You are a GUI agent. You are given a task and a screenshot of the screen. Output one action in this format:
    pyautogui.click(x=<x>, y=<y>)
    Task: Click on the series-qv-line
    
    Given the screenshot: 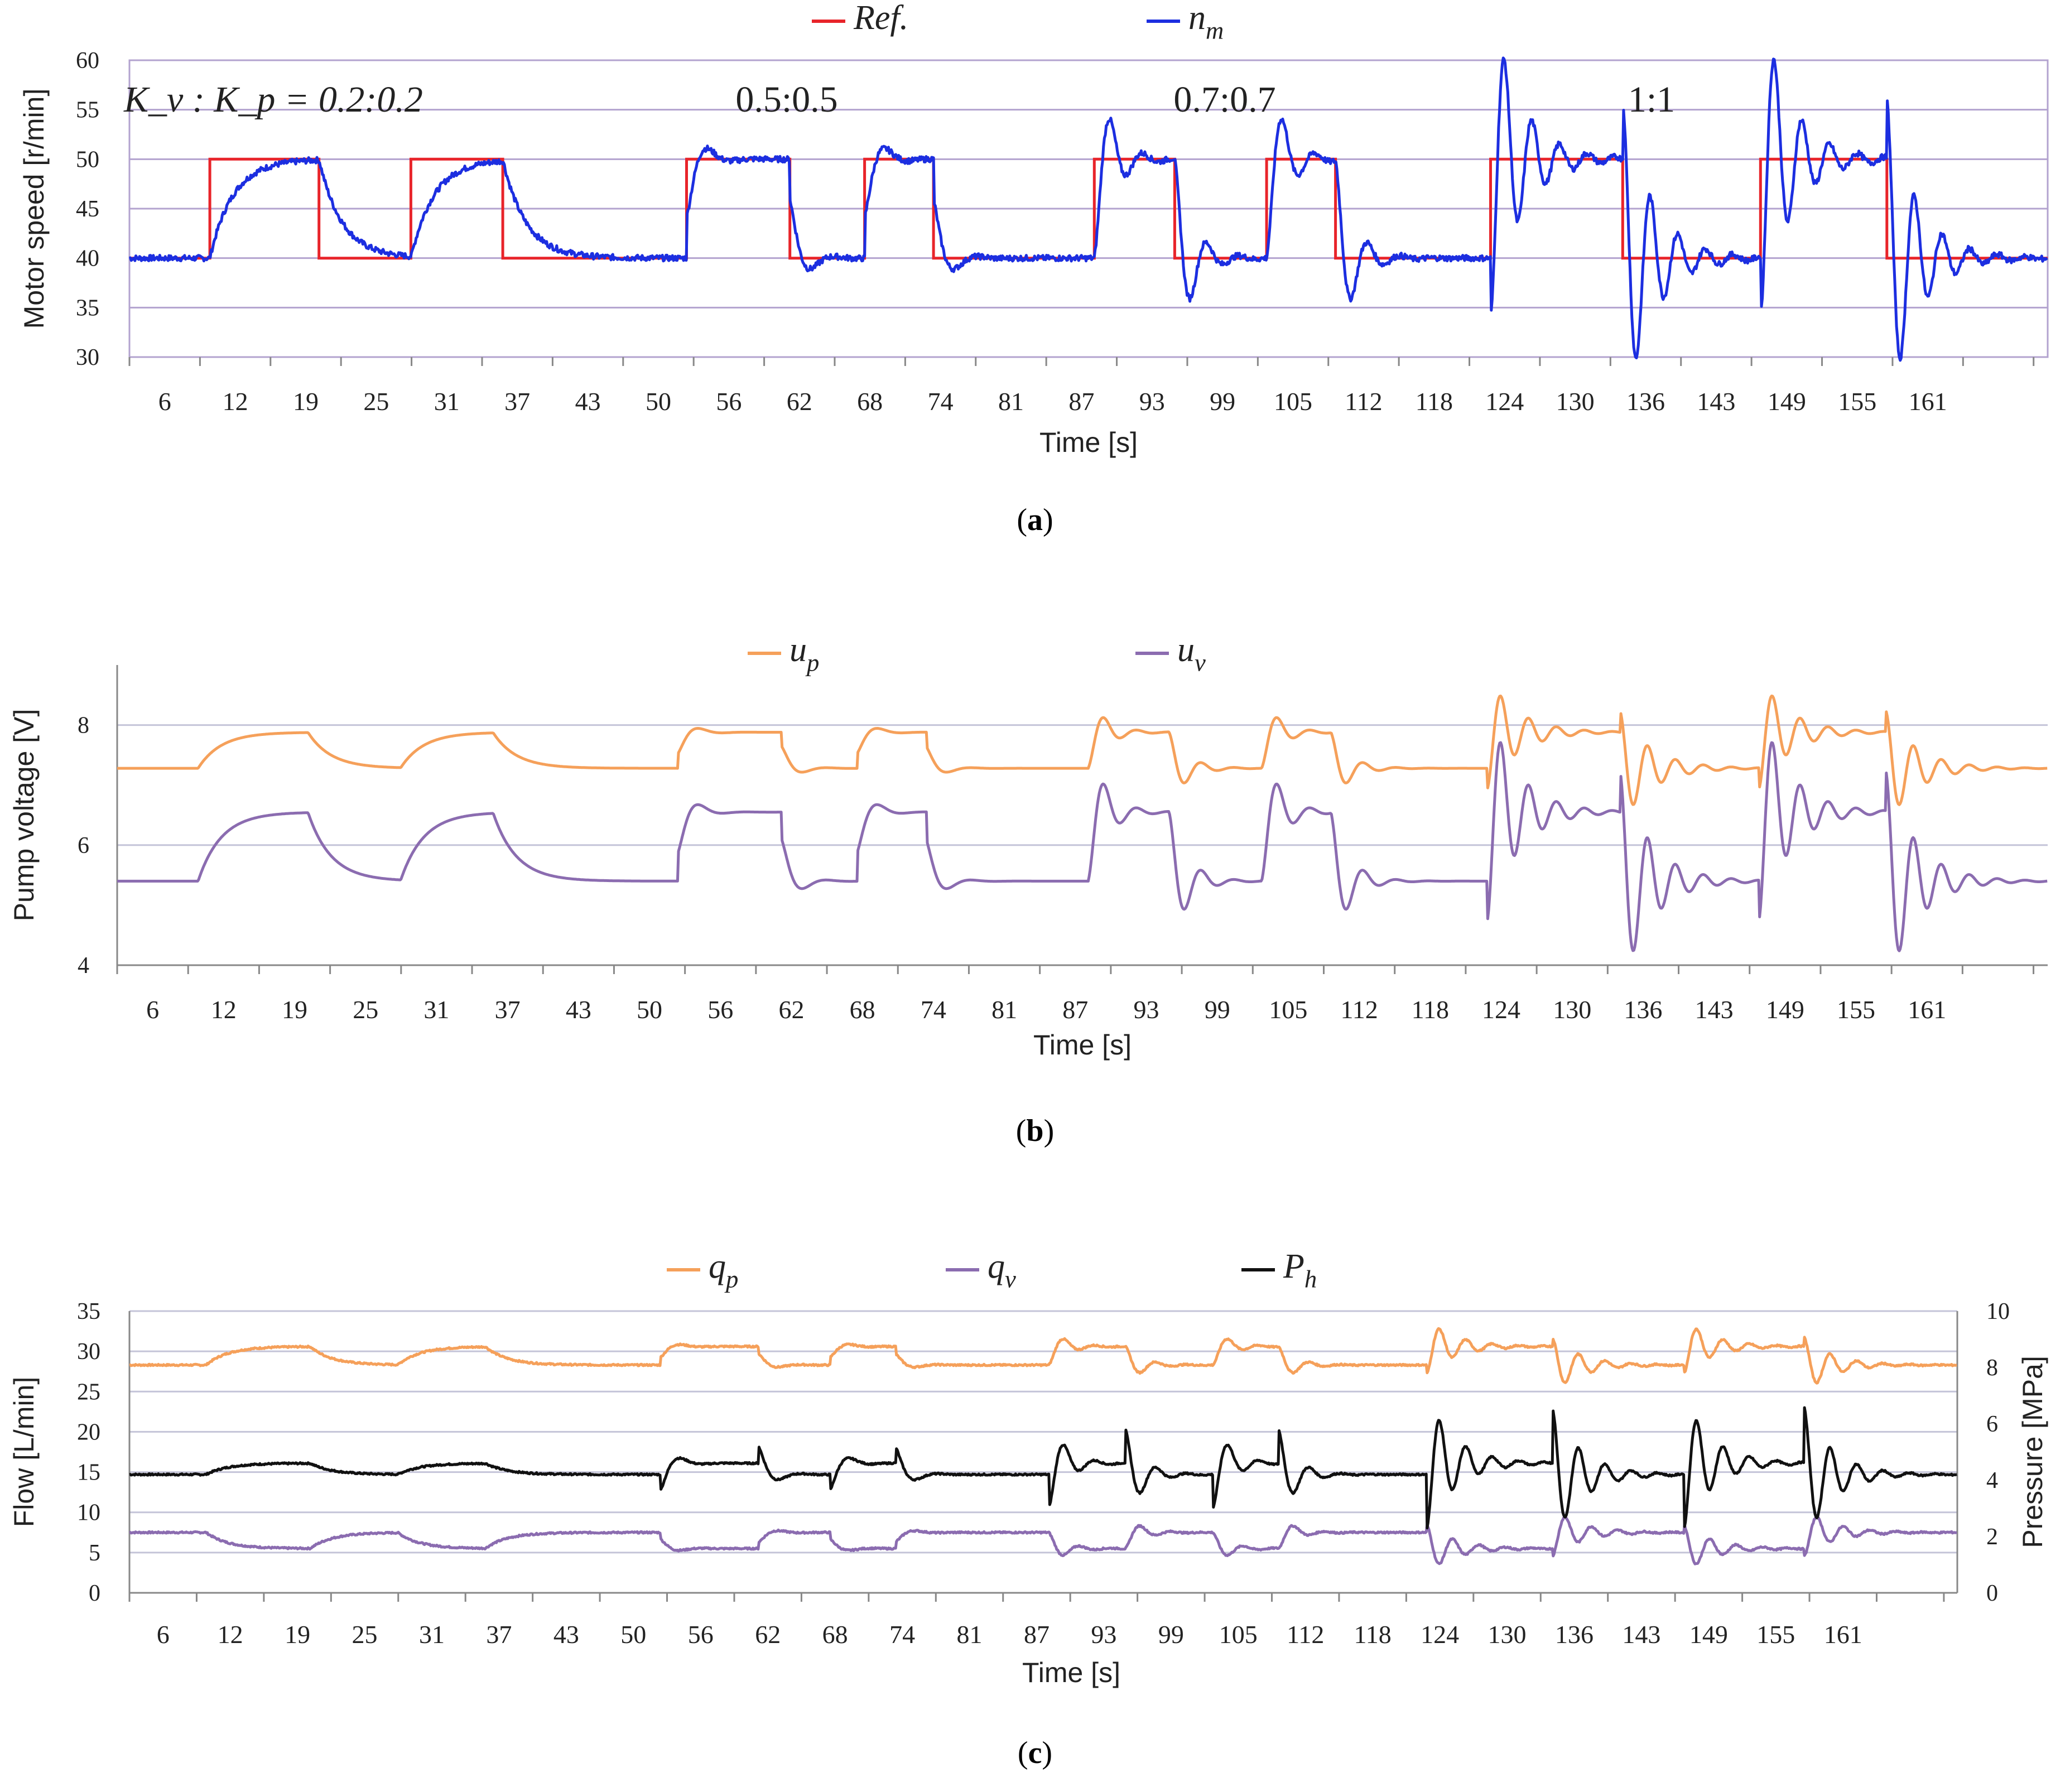 What is the action you would take?
    pyautogui.click(x=1043, y=1540)
    